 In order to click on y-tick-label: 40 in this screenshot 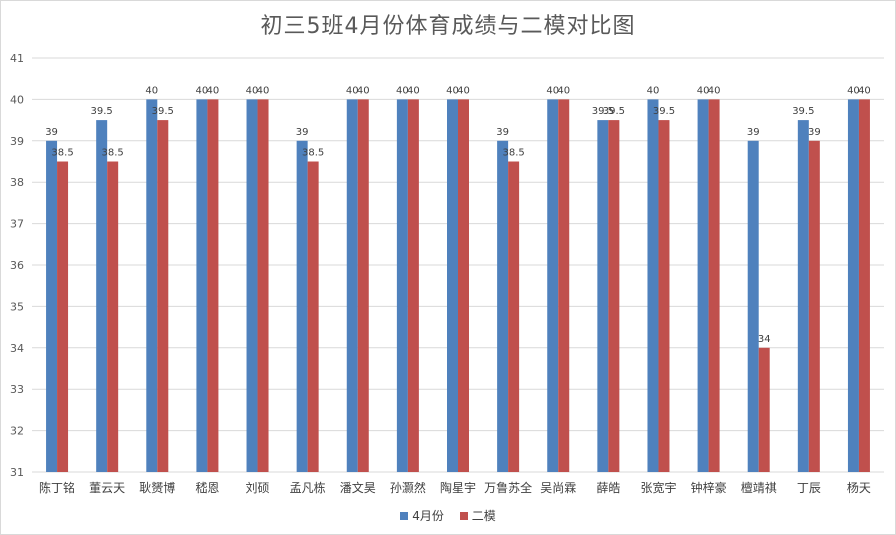, I will do `click(17, 99)`.